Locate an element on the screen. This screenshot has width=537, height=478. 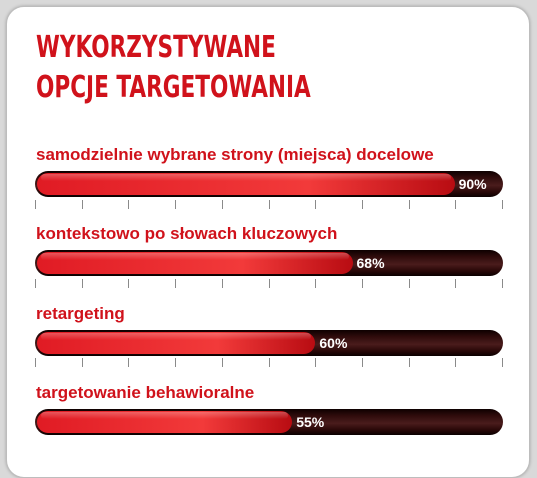
chart-title: WYKORZYSTYWANE OPCJE TARGETOWANIA is located at coordinates (173, 68).